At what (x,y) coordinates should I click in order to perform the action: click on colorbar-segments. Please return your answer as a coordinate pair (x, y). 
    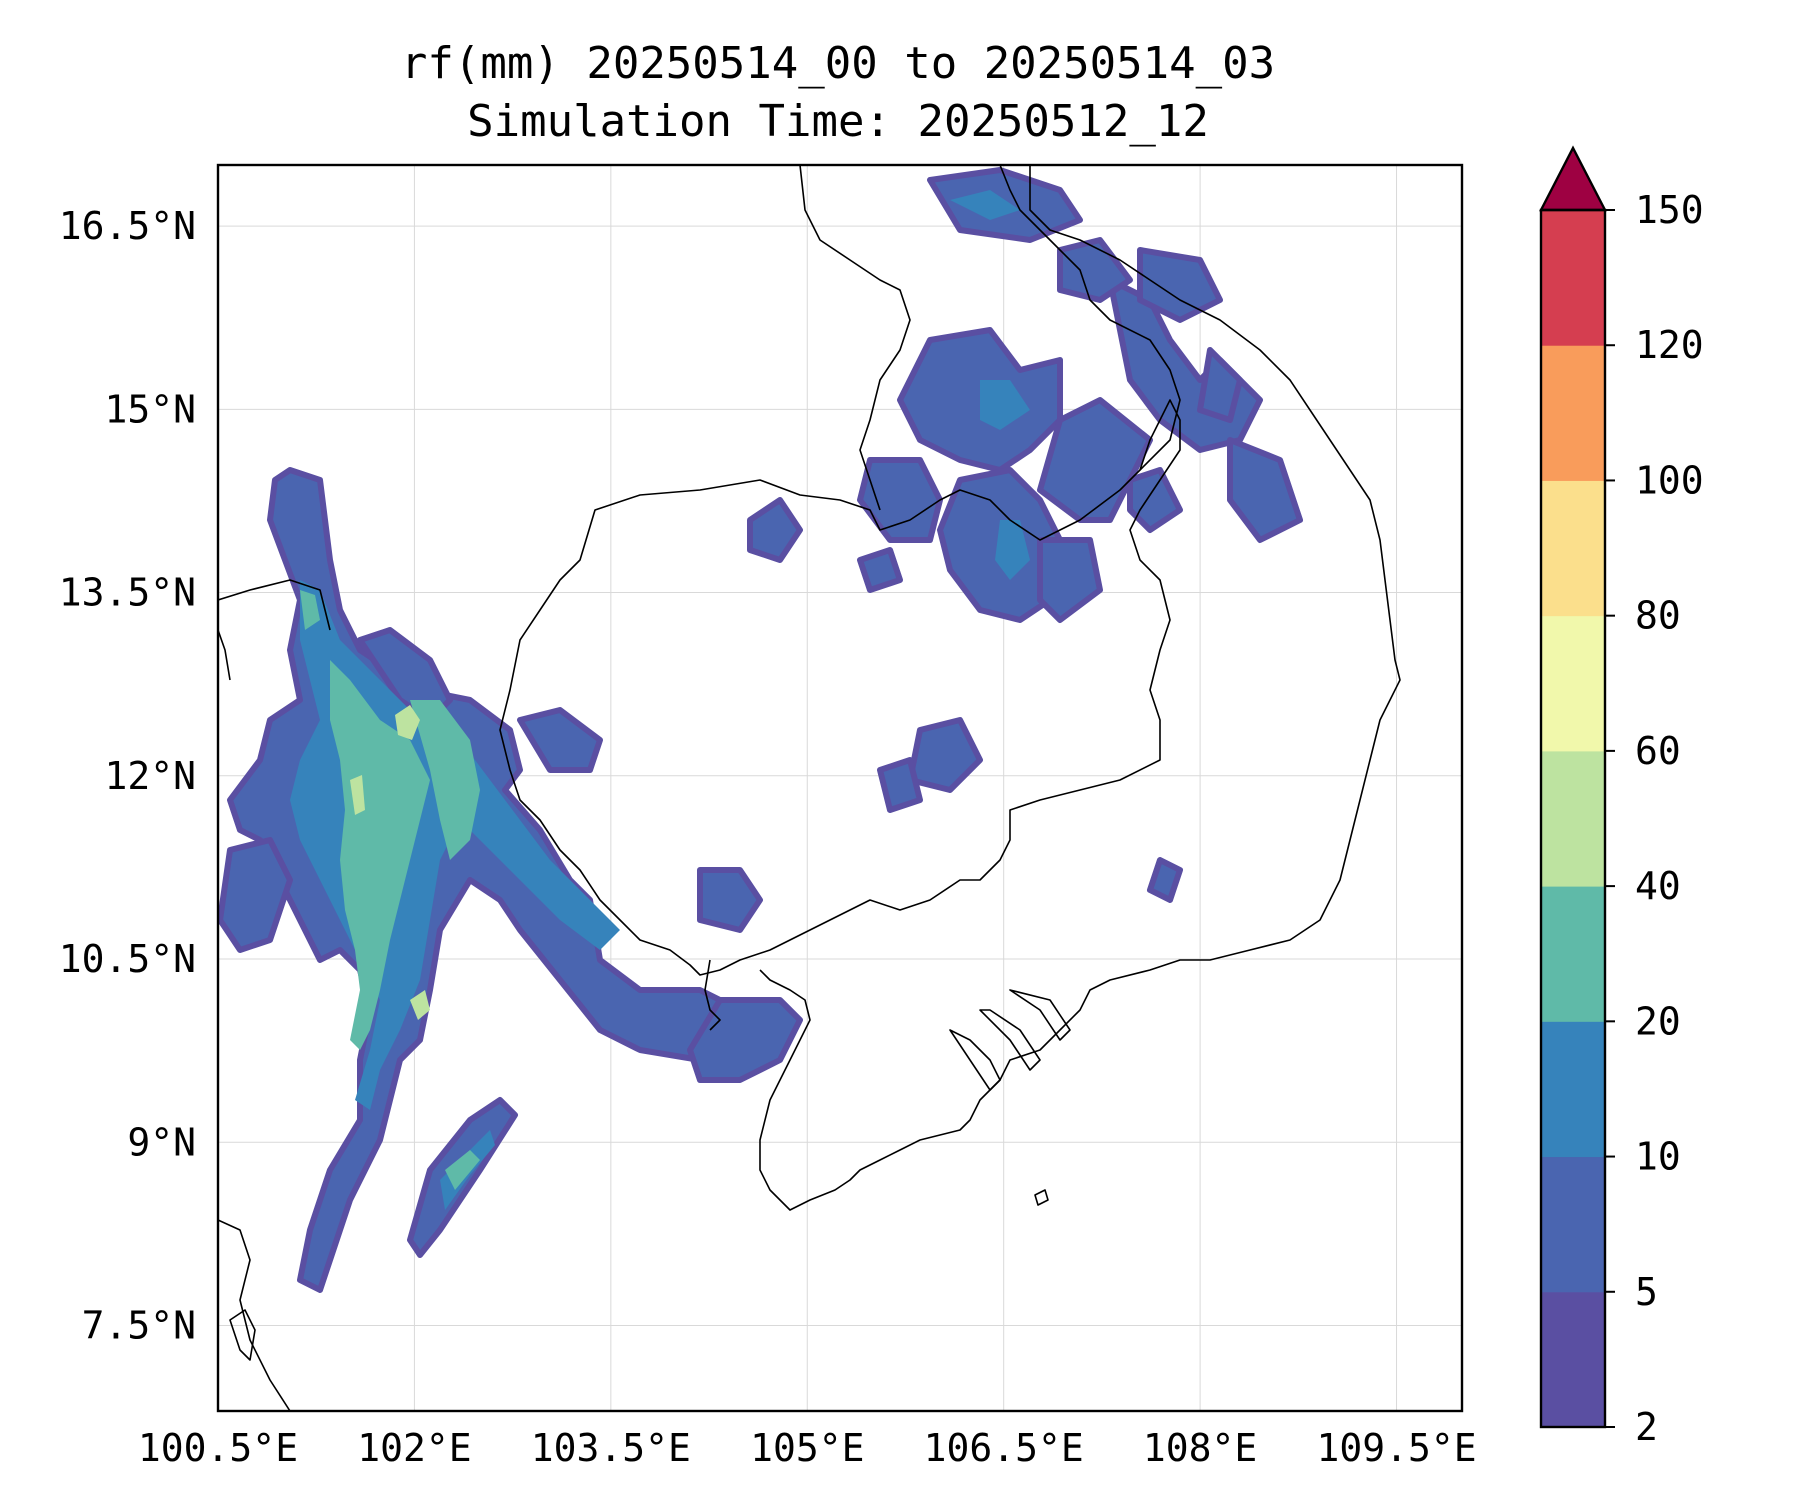
    Looking at the image, I should click on (1573, 819).